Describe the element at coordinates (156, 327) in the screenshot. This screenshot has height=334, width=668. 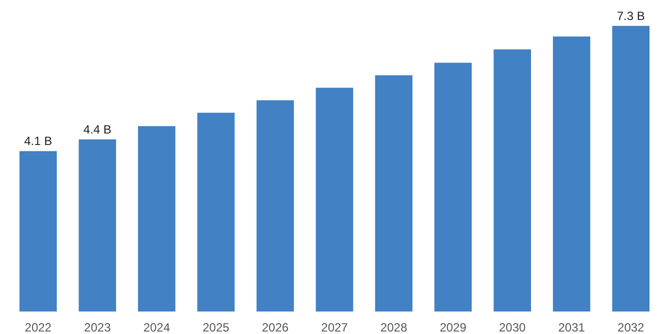
I see `x-tick-label: 2024` at that location.